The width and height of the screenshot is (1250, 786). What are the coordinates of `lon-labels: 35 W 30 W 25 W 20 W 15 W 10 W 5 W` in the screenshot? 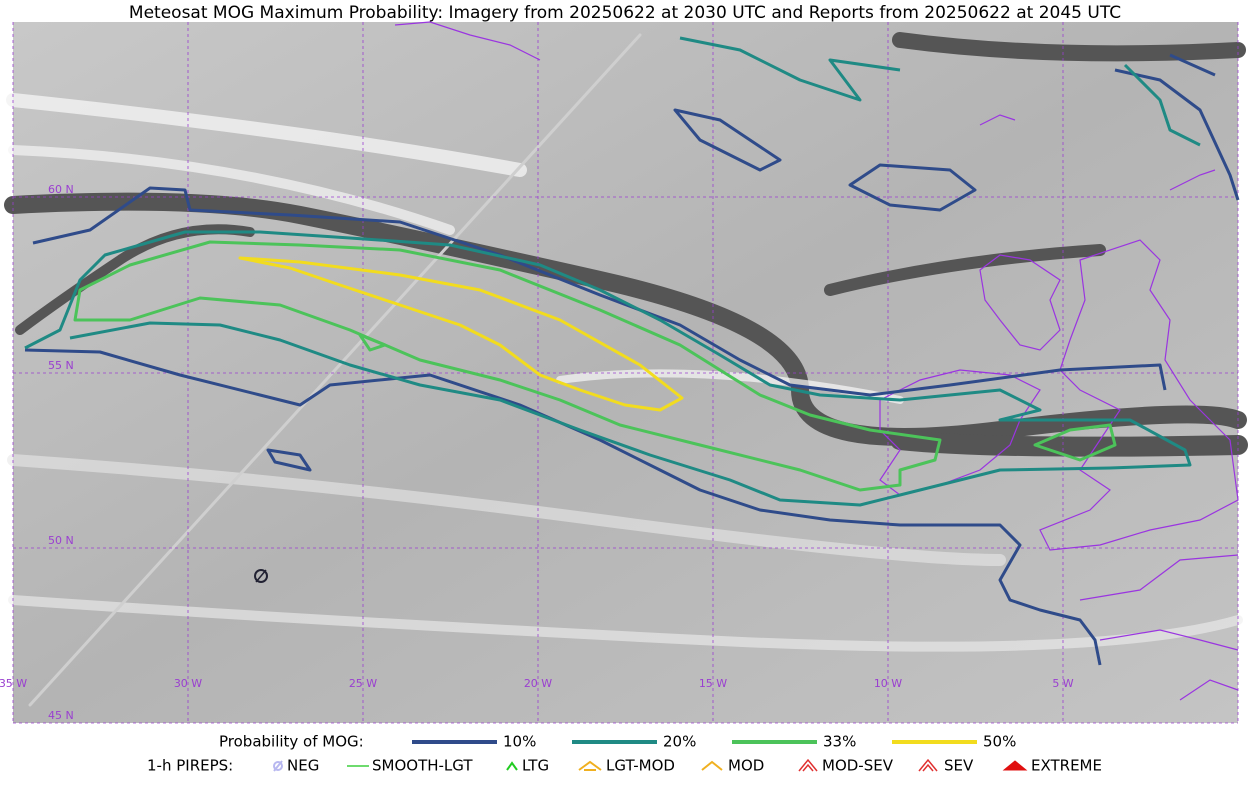 It's located at (537, 683).